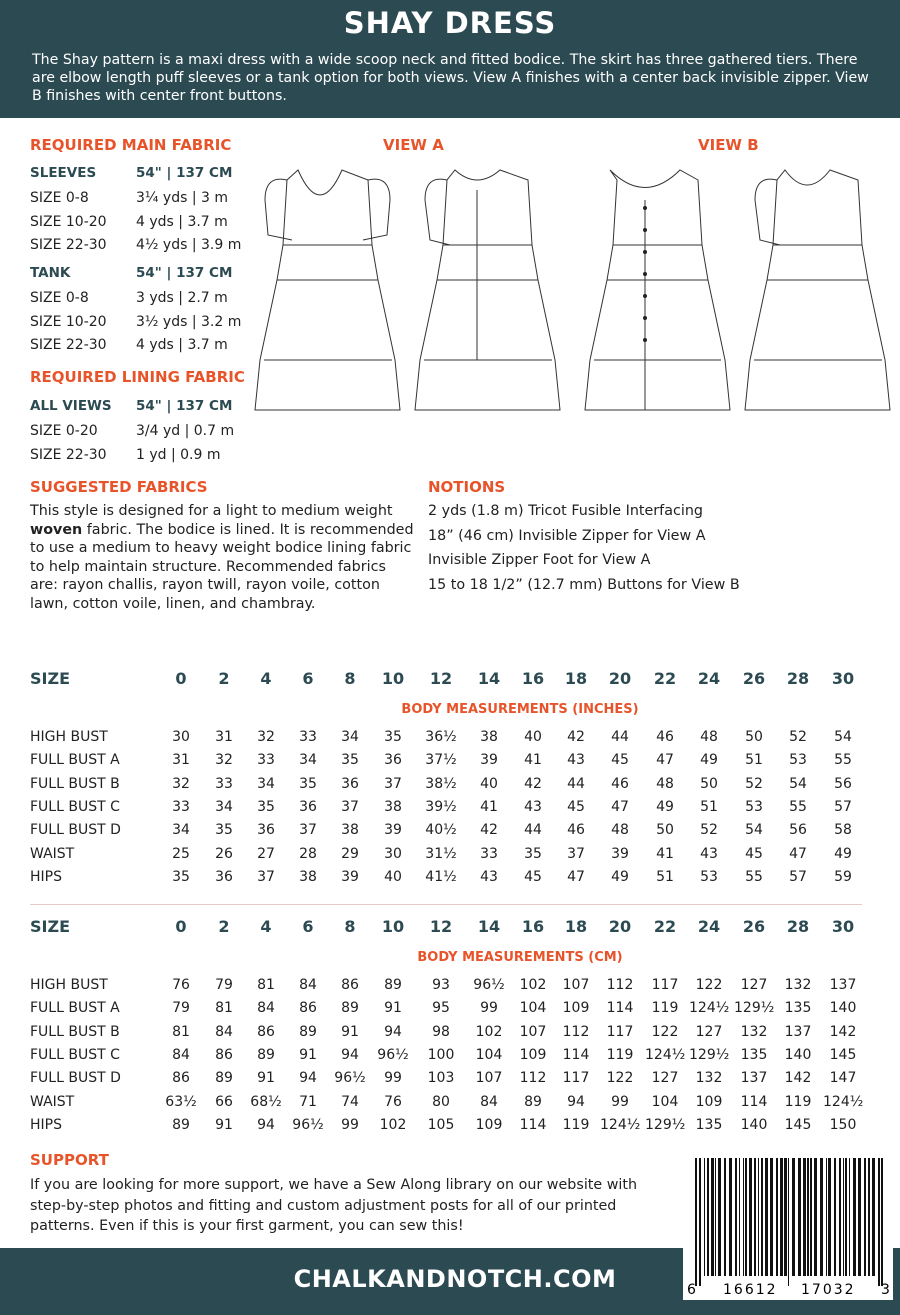 The width and height of the screenshot is (900, 1315). Describe the element at coordinates (181, 1008) in the screenshot. I see `cell: 79` at that location.